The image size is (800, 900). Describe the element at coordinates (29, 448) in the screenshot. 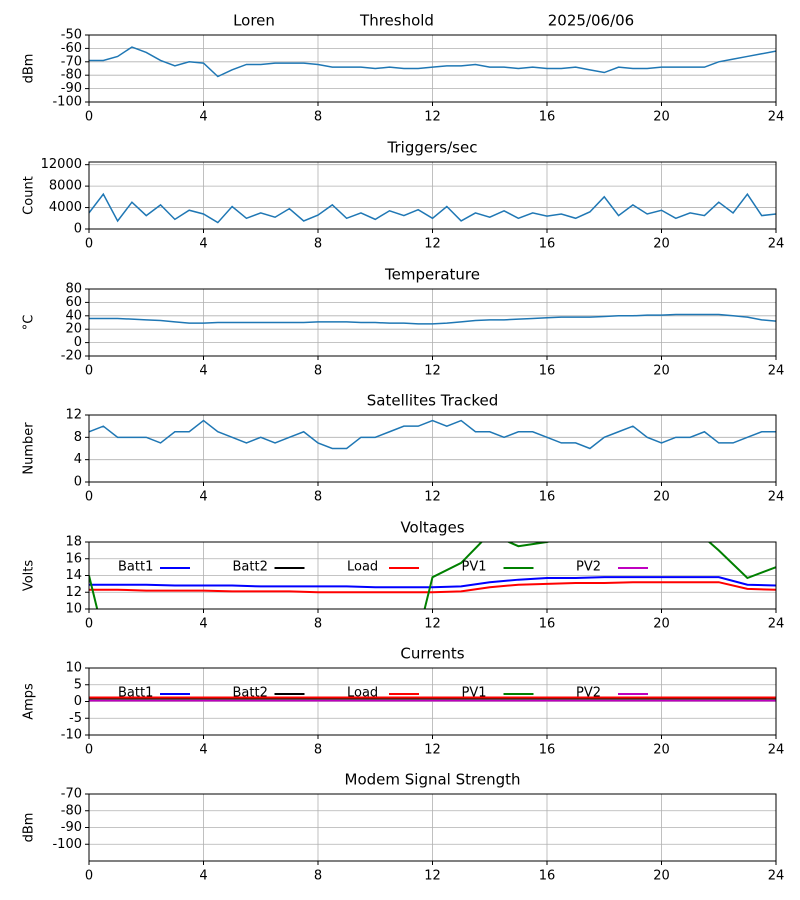

I see `y-axis-label: Number` at that location.